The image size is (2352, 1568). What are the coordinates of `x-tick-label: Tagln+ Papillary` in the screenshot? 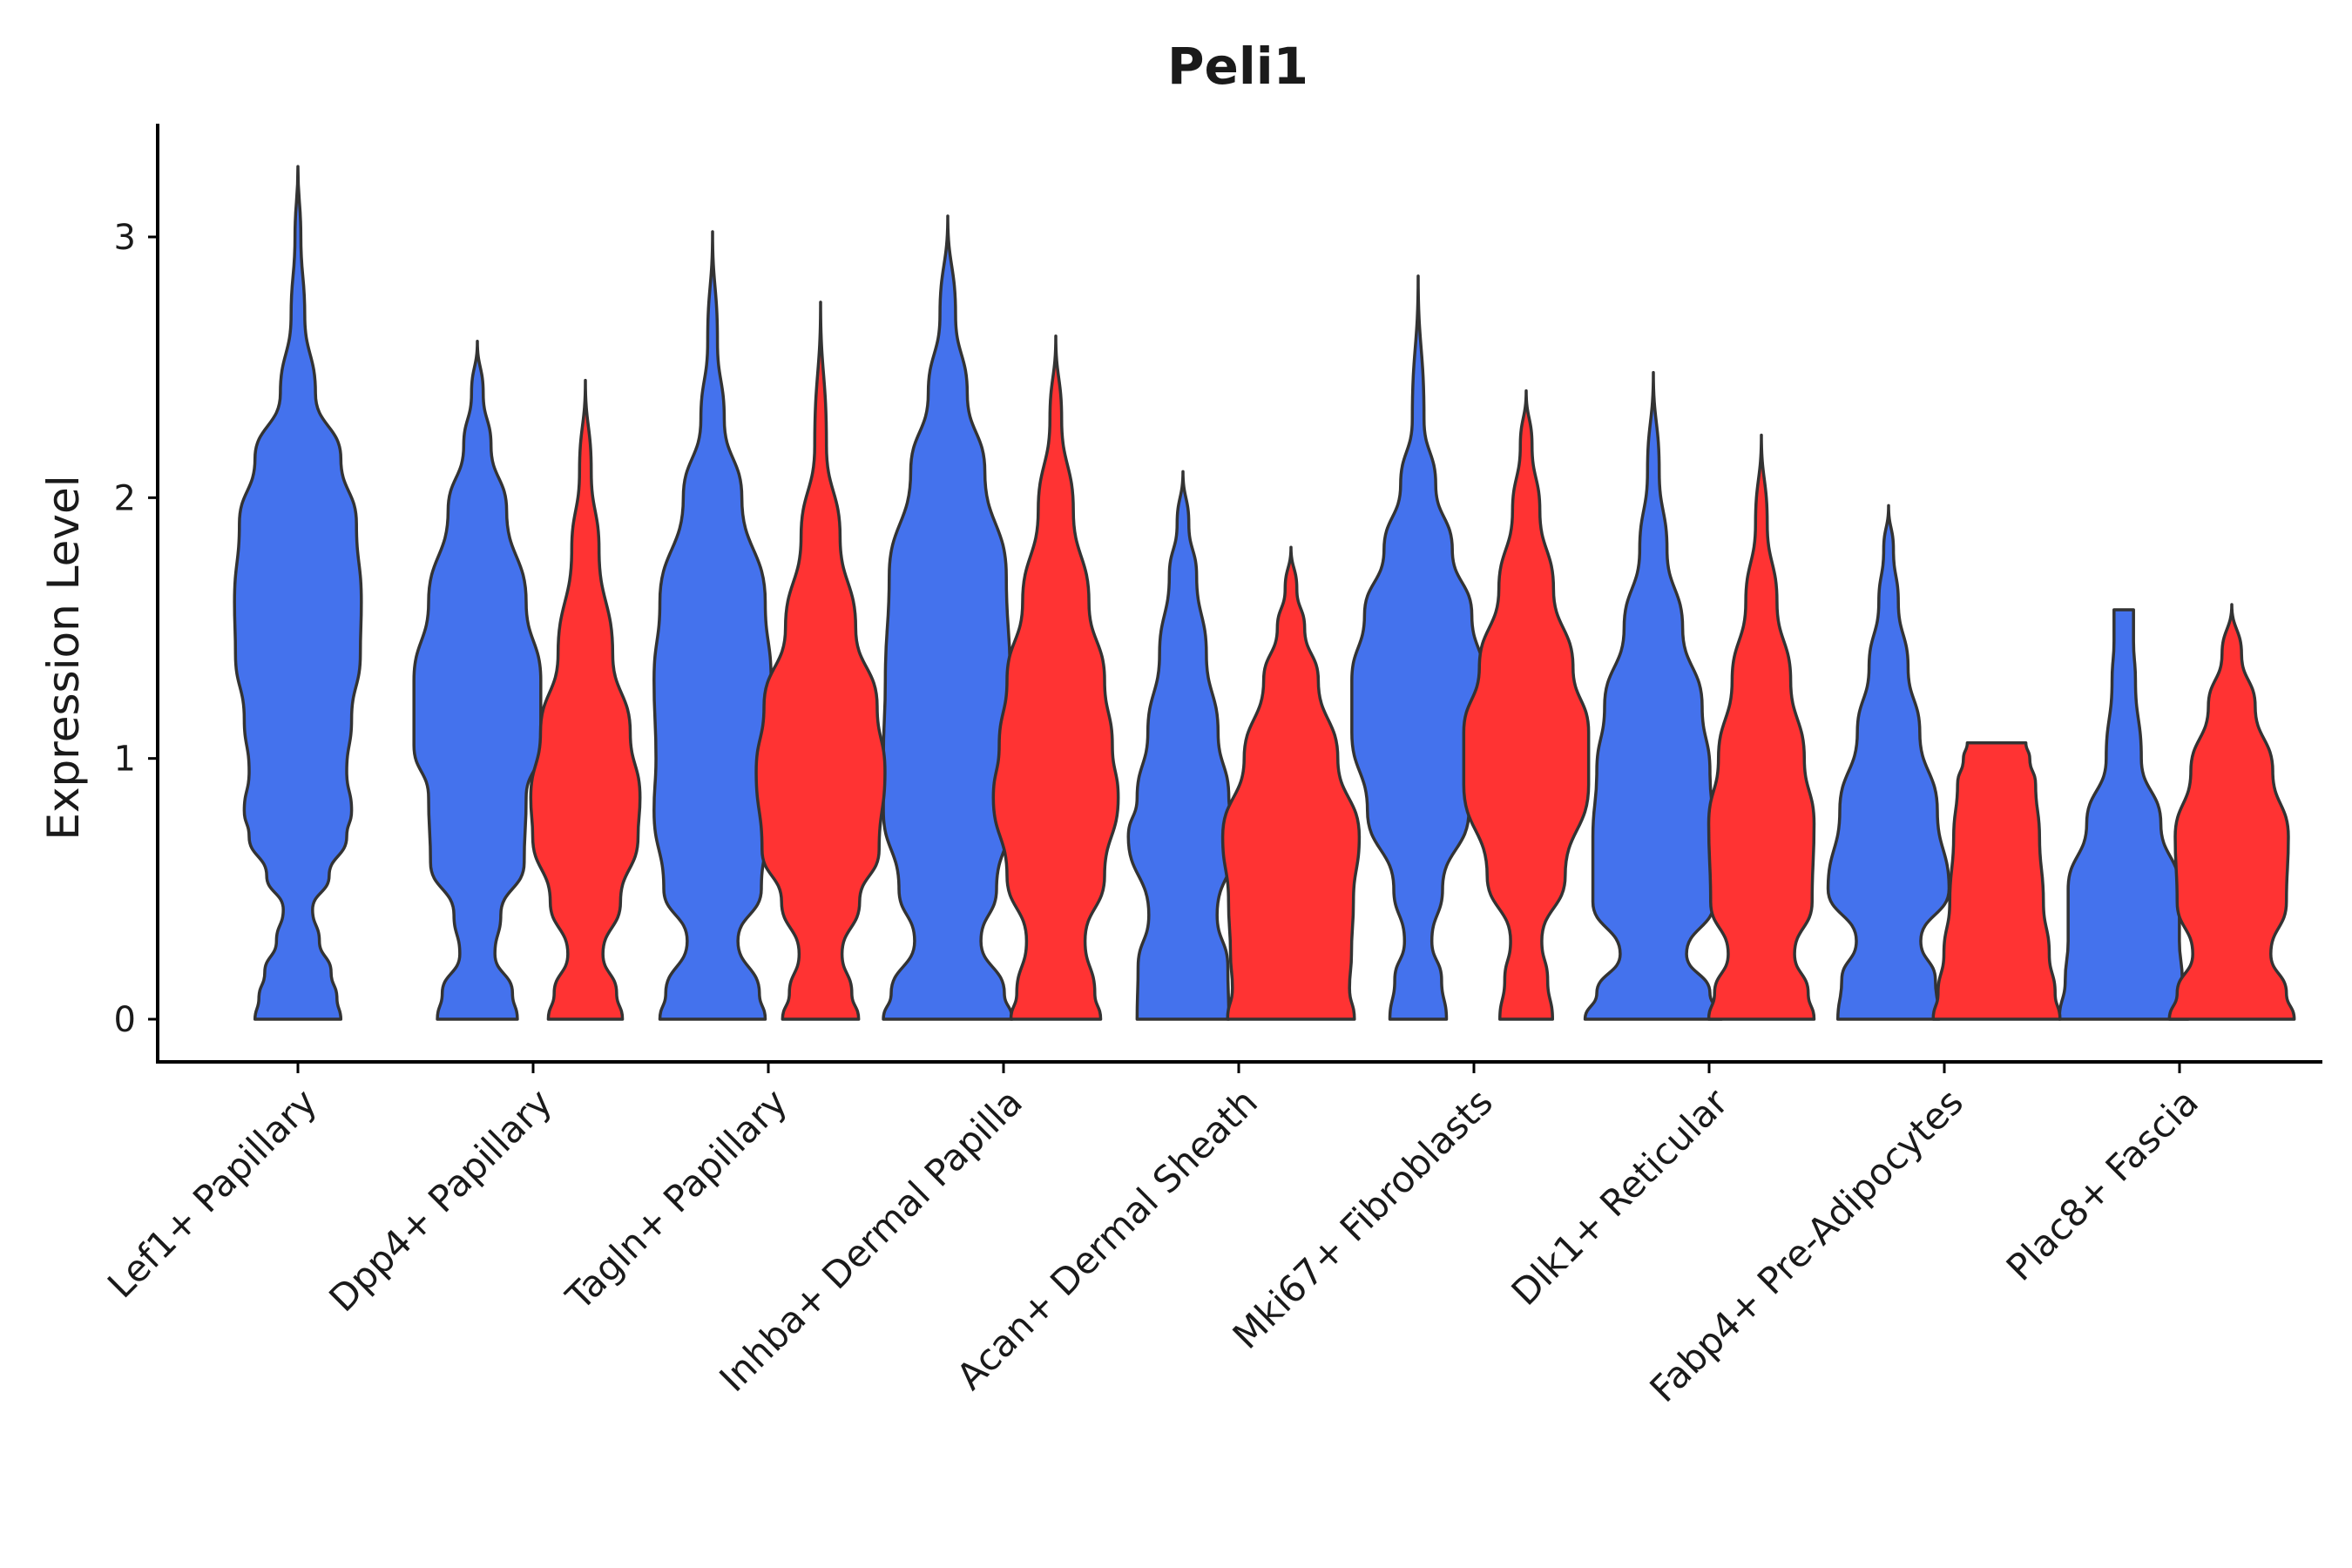 It's located at (677, 1199).